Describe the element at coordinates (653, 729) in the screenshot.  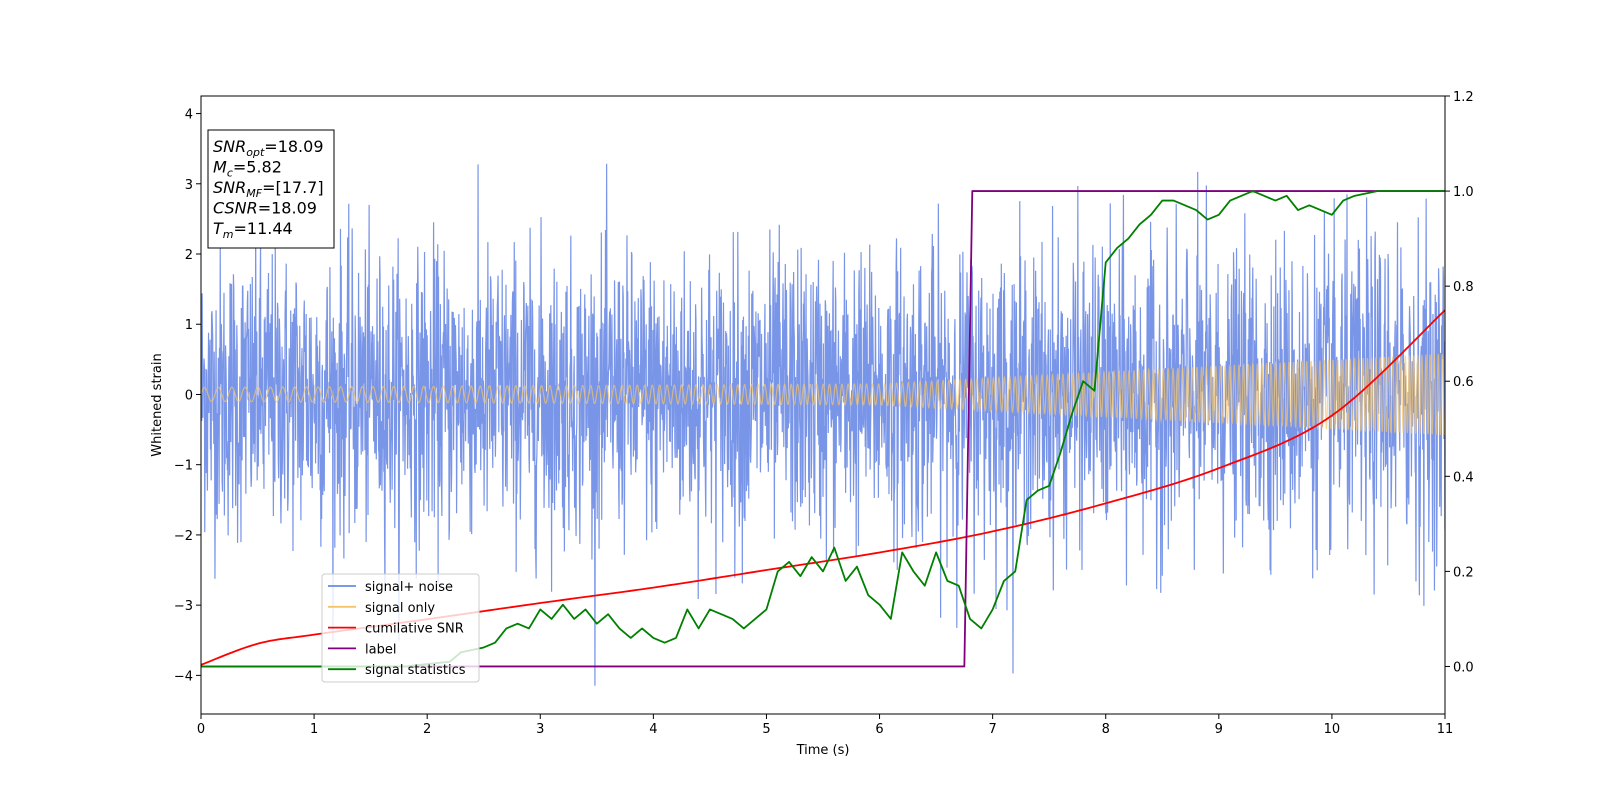
I see `x-tick-label: 4` at that location.